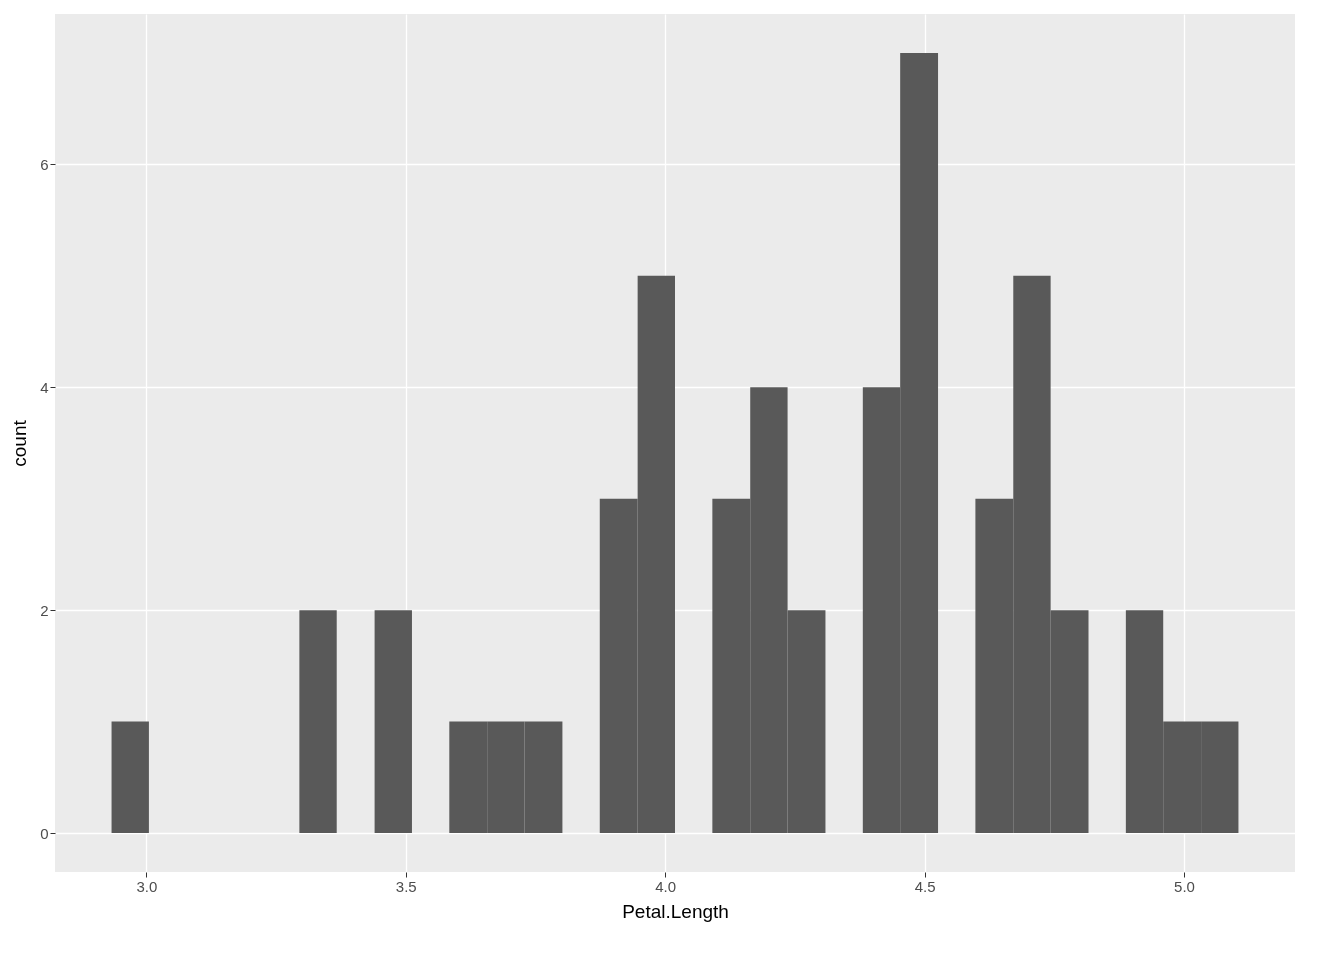  I want to click on x-tick-label: 3.0, so click(147, 886).